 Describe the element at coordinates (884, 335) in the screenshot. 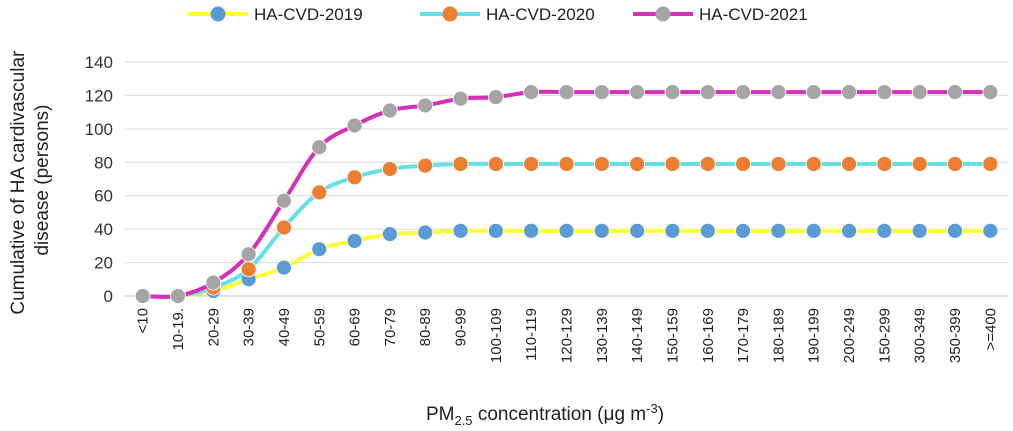

I see `x-tick-label: 150-299` at that location.